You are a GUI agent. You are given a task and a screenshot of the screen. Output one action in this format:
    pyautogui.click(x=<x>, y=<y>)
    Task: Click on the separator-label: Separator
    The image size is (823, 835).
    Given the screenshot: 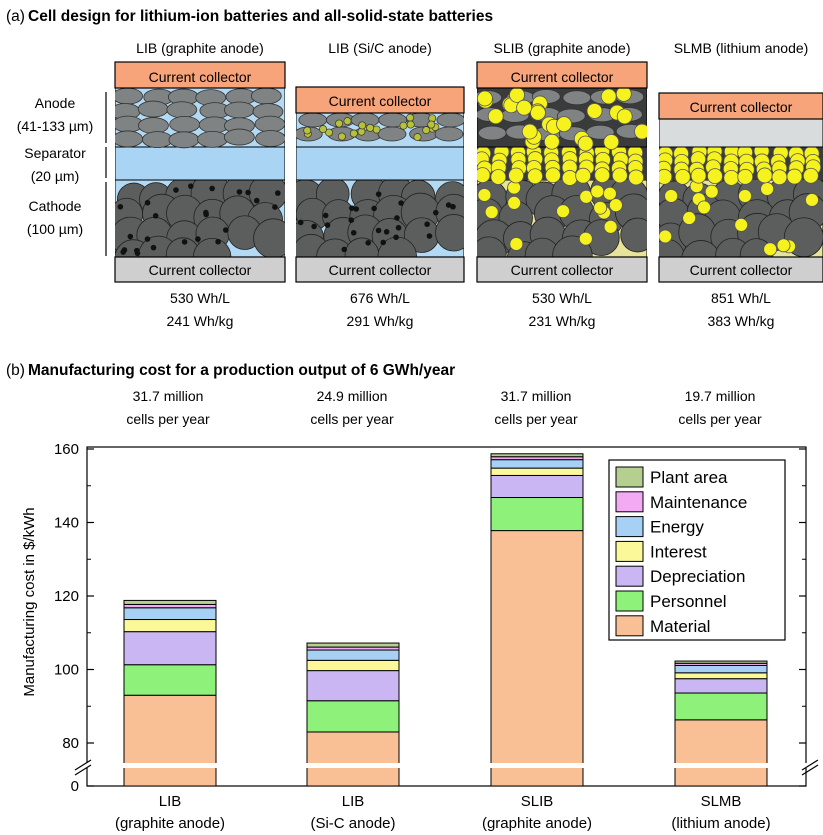 What is the action you would take?
    pyautogui.click(x=55, y=153)
    